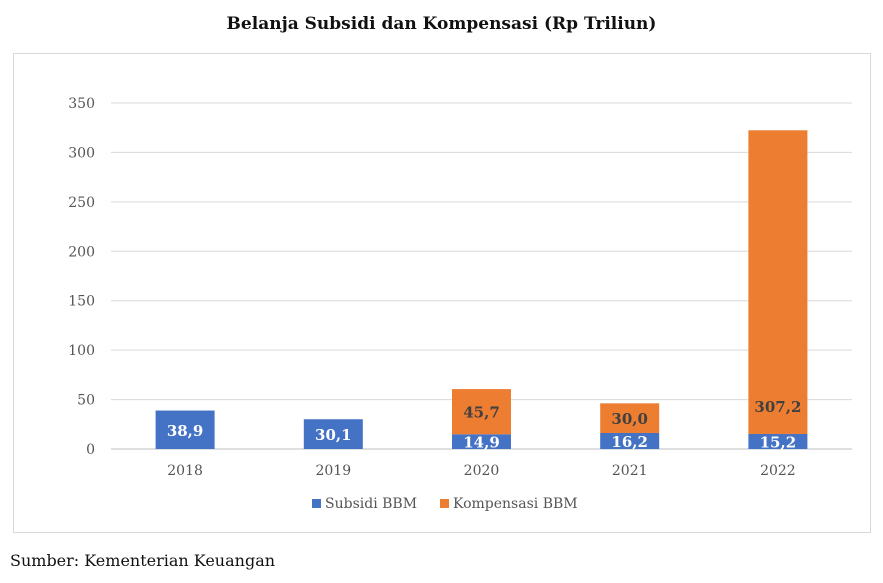  I want to click on y-tick-label: 300, so click(81, 153).